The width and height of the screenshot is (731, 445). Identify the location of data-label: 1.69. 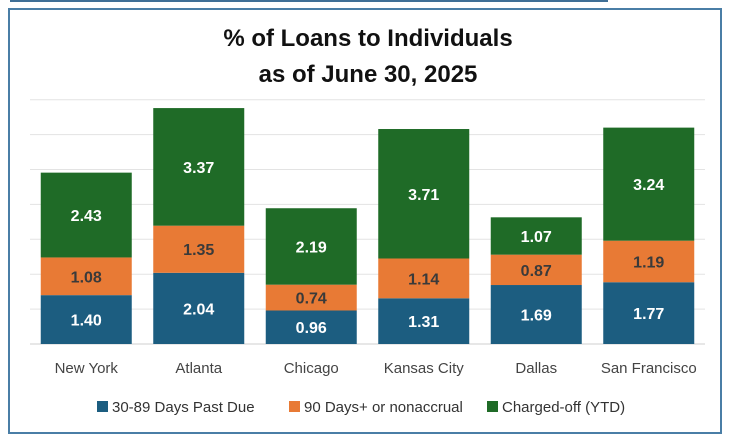
(536, 316).